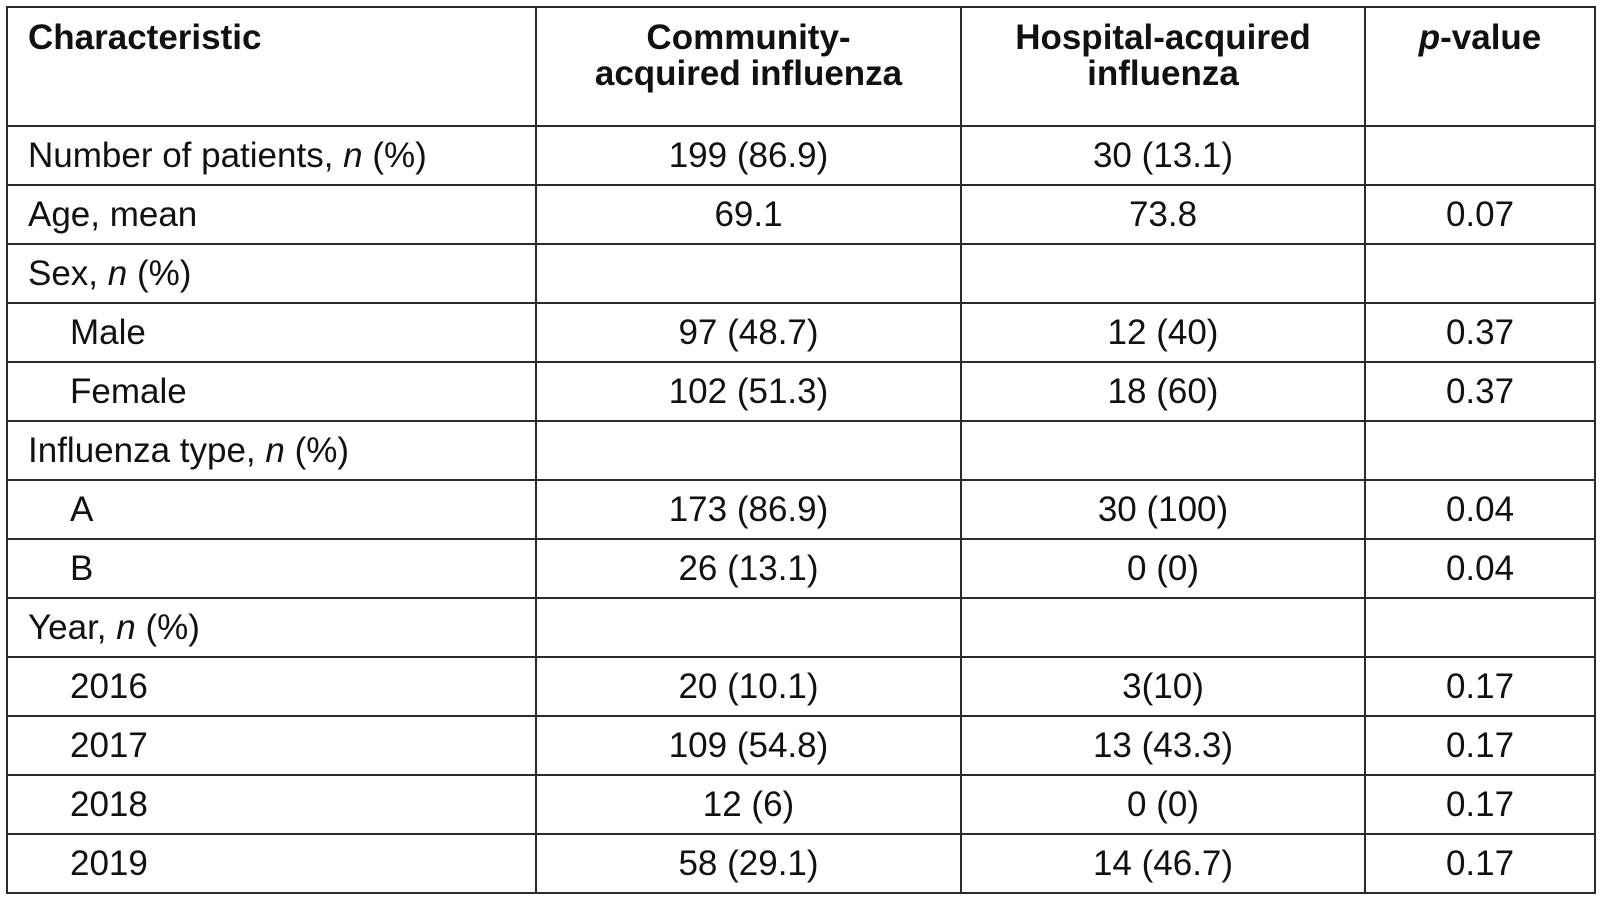 Image resolution: width=1600 pixels, height=898 pixels. I want to click on header-hospital-line1: Hospital-acquired, so click(1163, 37).